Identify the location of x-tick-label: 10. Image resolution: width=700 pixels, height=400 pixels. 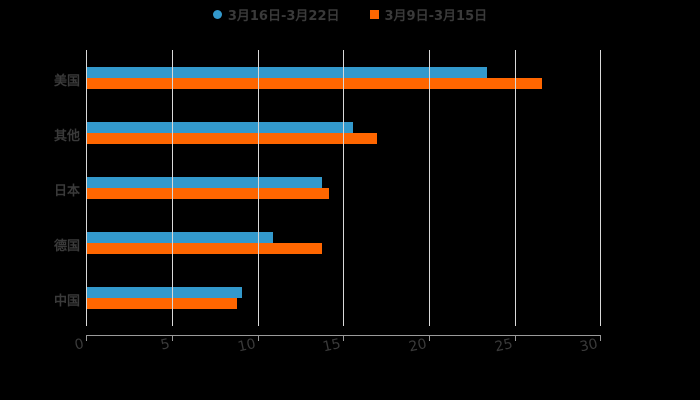
(247, 346).